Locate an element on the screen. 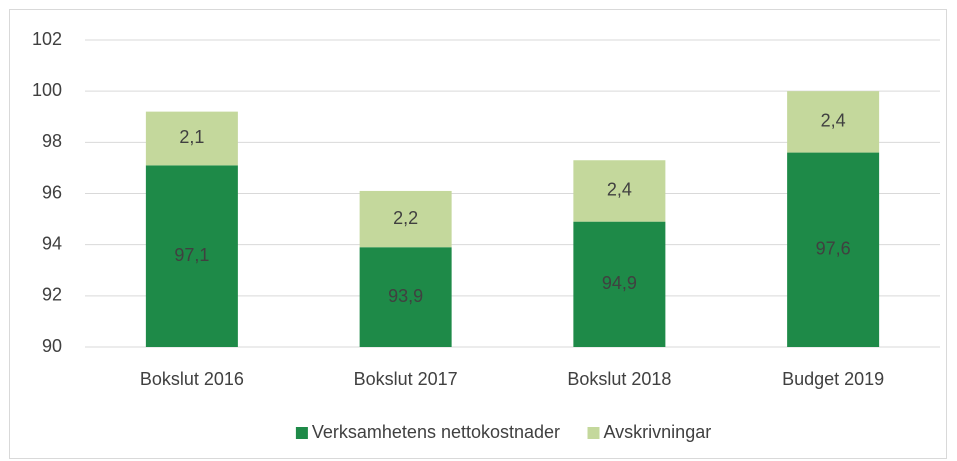 This screenshot has width=957, height=461. x-tick-label: Bokslut 2018 is located at coordinates (619, 379).